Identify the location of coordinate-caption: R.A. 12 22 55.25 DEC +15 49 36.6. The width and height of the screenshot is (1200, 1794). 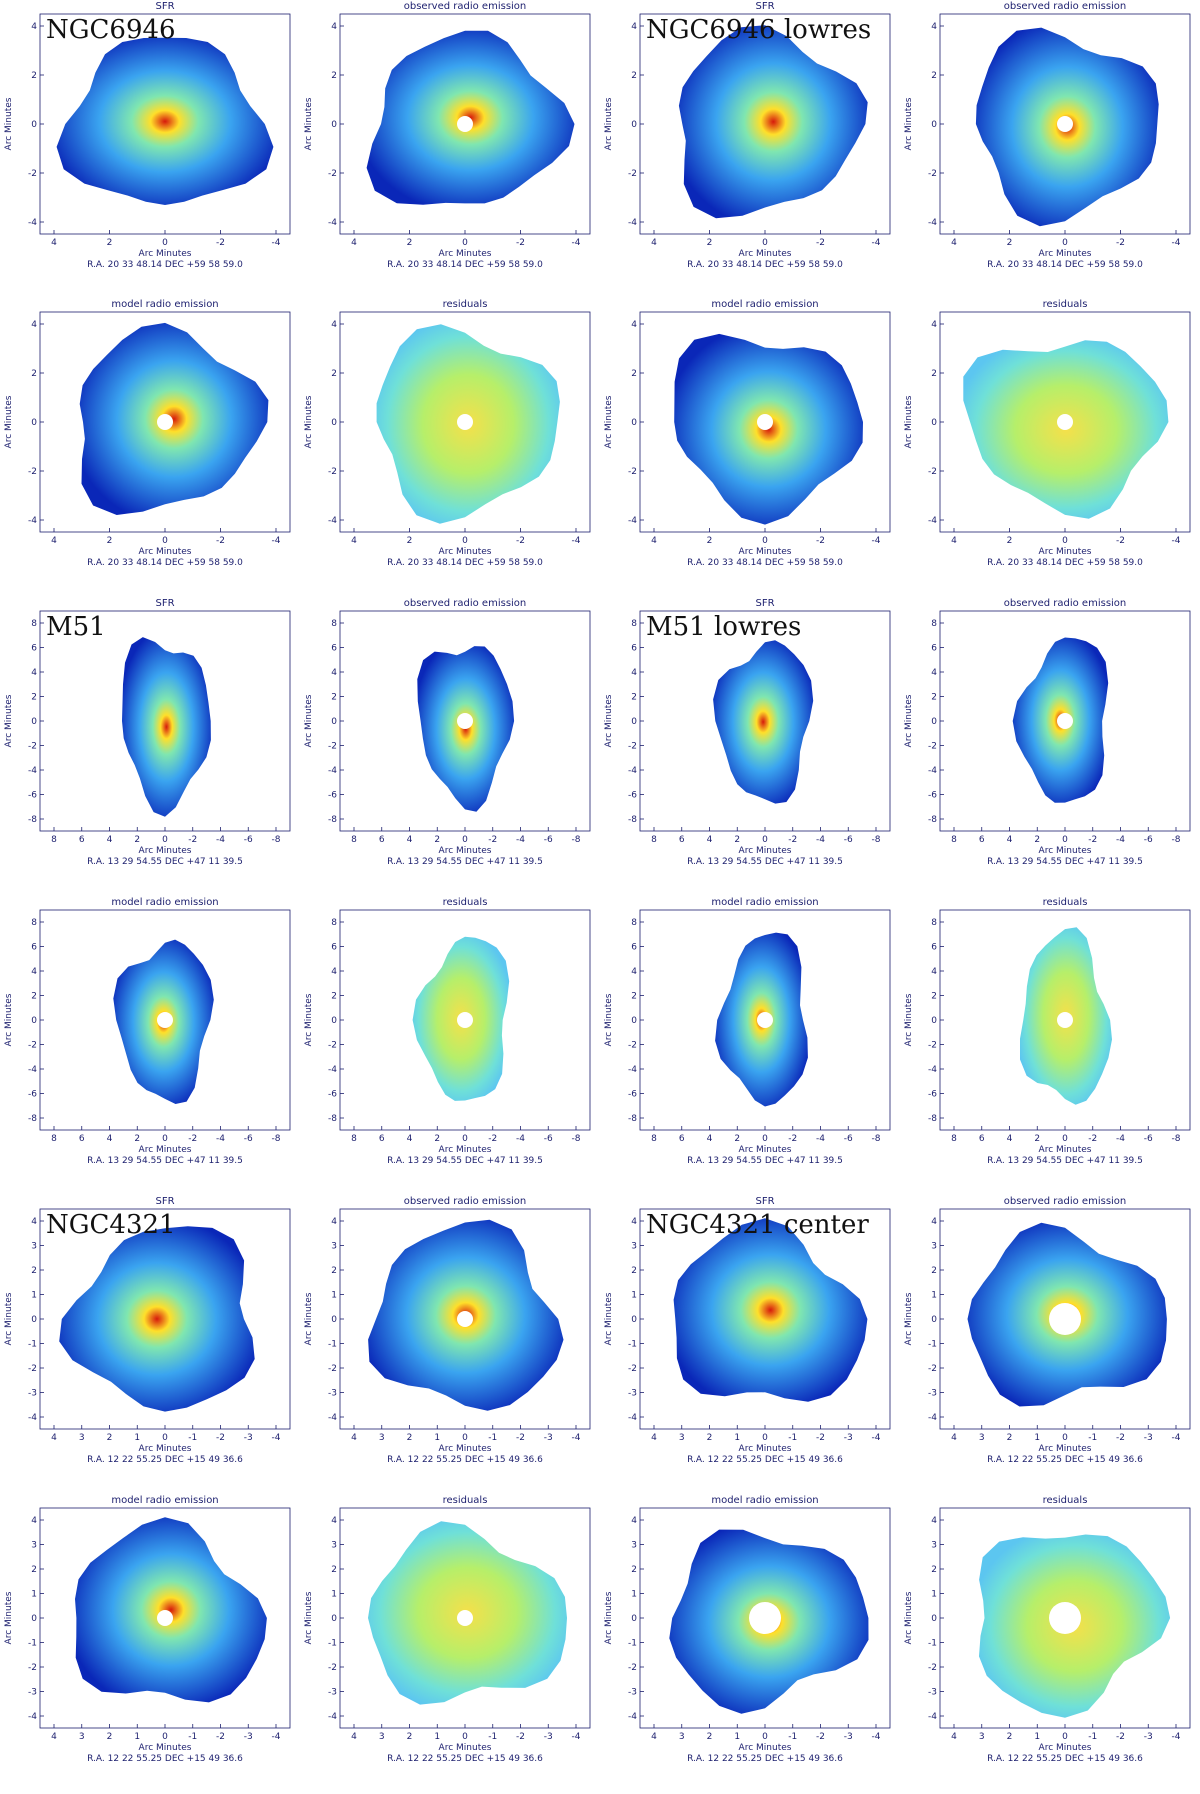
(1065, 1759).